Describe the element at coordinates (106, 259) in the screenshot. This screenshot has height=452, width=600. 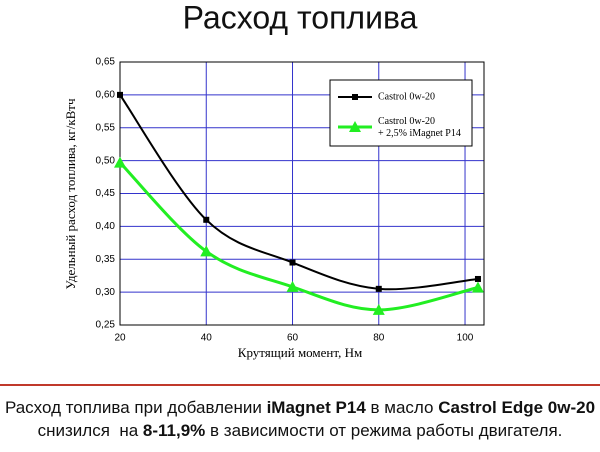
I see `y-tick-label: 0,35` at that location.